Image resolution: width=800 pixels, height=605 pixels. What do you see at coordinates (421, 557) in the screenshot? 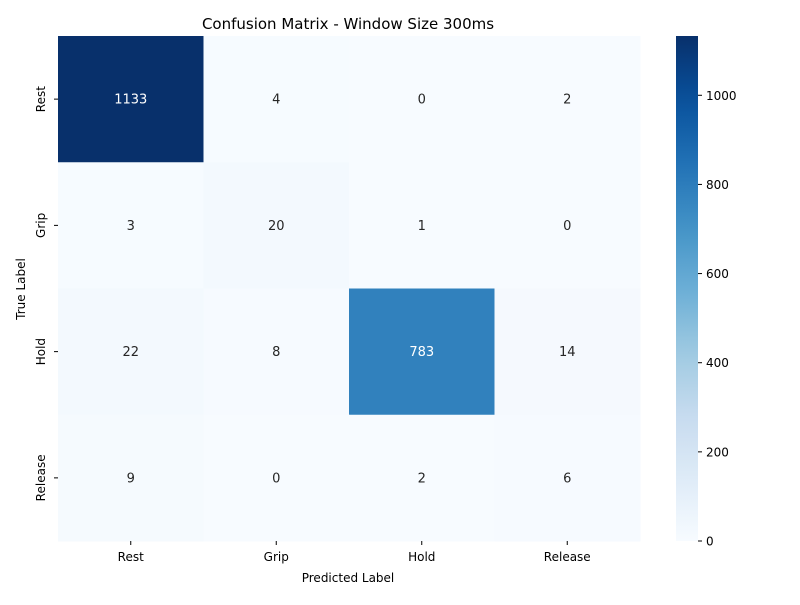
I see `x-tick-label: Hold` at bounding box center [421, 557].